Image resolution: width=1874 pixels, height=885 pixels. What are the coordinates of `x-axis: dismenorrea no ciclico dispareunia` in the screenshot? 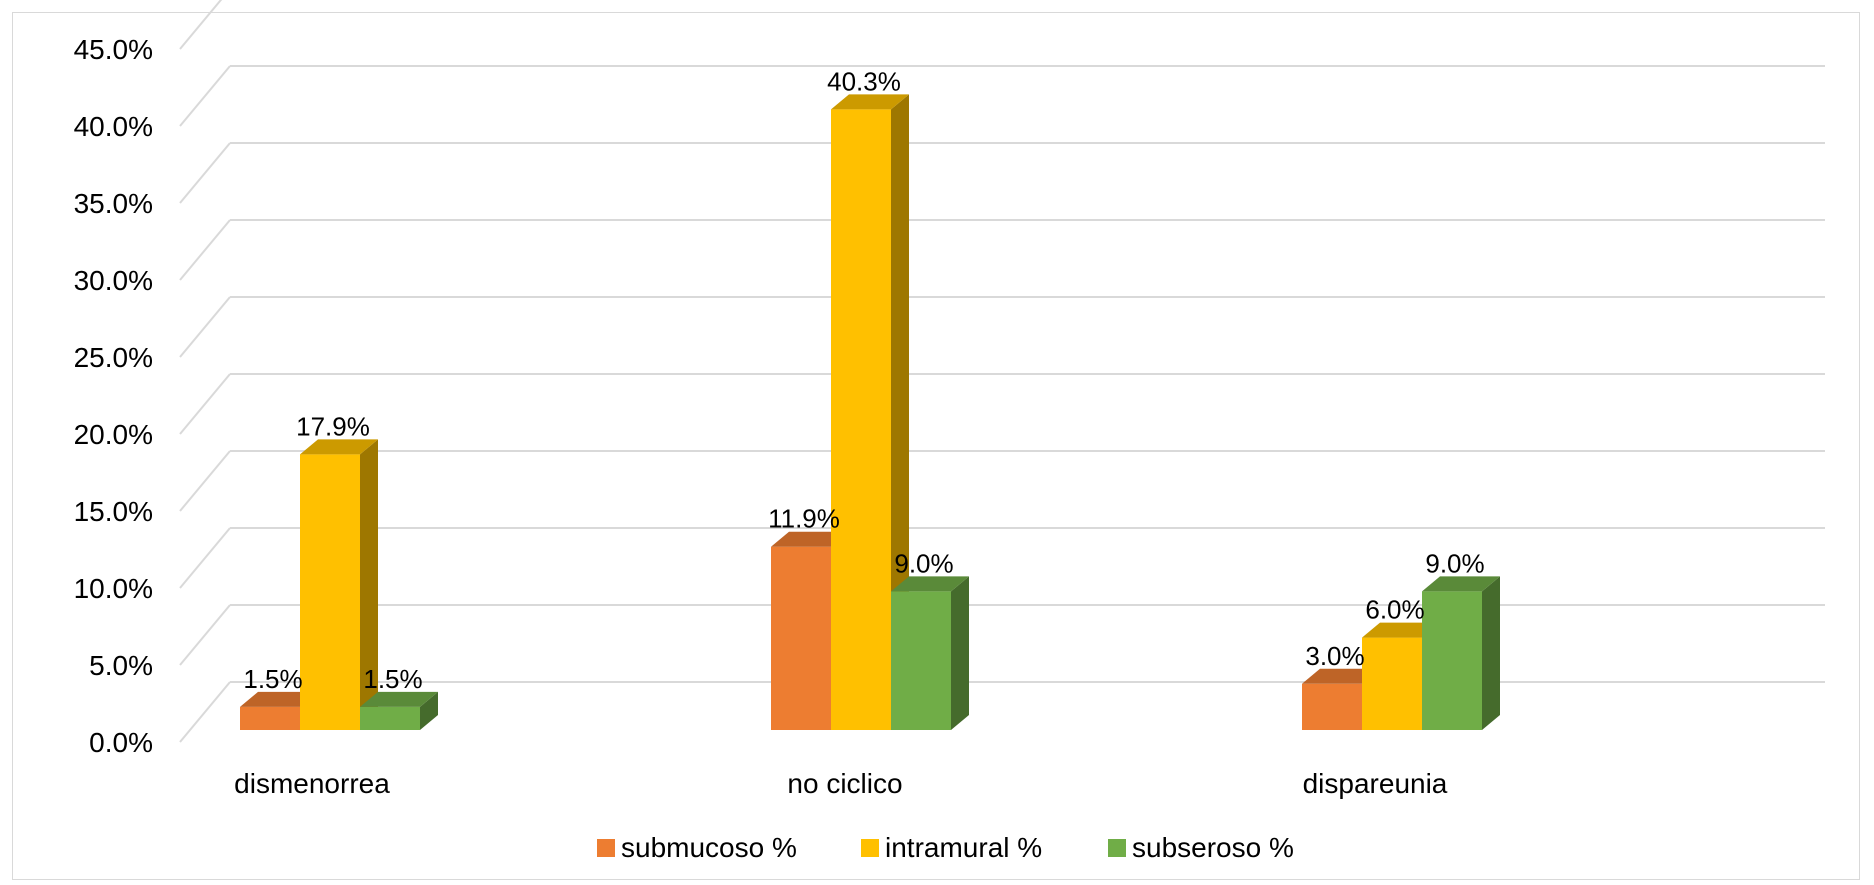 It's located at (841, 783).